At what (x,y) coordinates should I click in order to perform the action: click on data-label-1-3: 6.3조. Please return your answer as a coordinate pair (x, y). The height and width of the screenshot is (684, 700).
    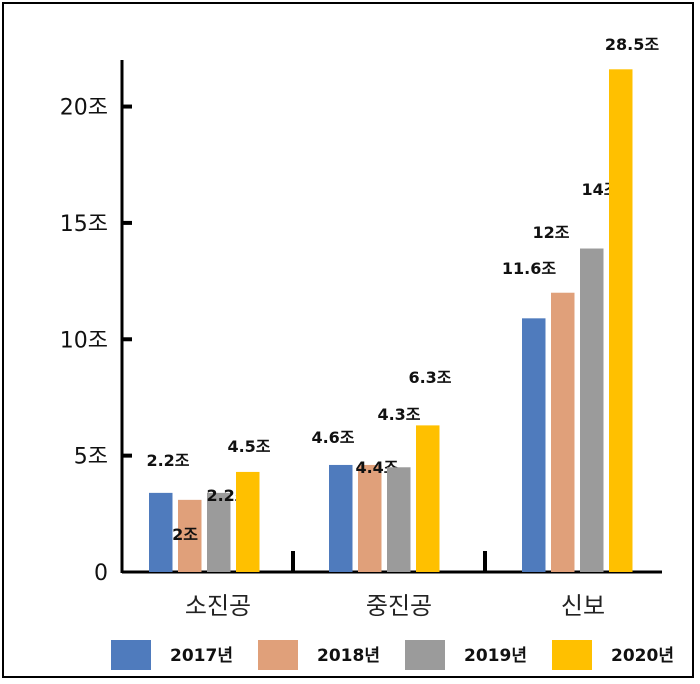
    Looking at the image, I should click on (429, 377).